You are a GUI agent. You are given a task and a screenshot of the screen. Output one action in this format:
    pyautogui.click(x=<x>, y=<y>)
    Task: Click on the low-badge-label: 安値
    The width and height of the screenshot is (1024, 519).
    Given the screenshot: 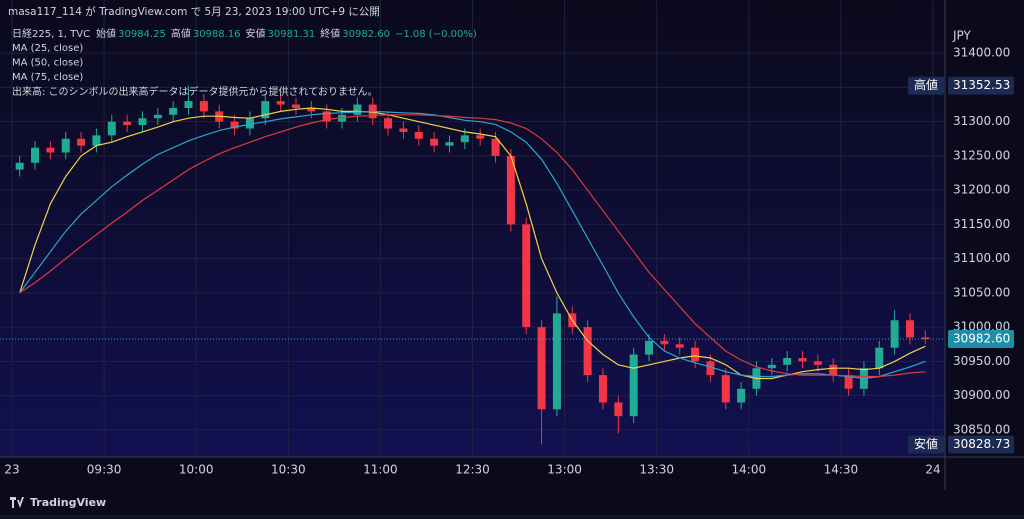 What is the action you would take?
    pyautogui.click(x=926, y=443)
    